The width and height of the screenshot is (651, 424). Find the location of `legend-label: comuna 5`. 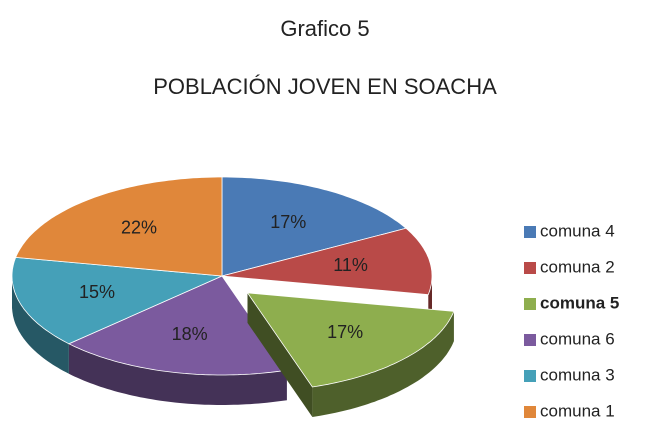

legend-label: comuna 5 is located at coordinates (579, 302).